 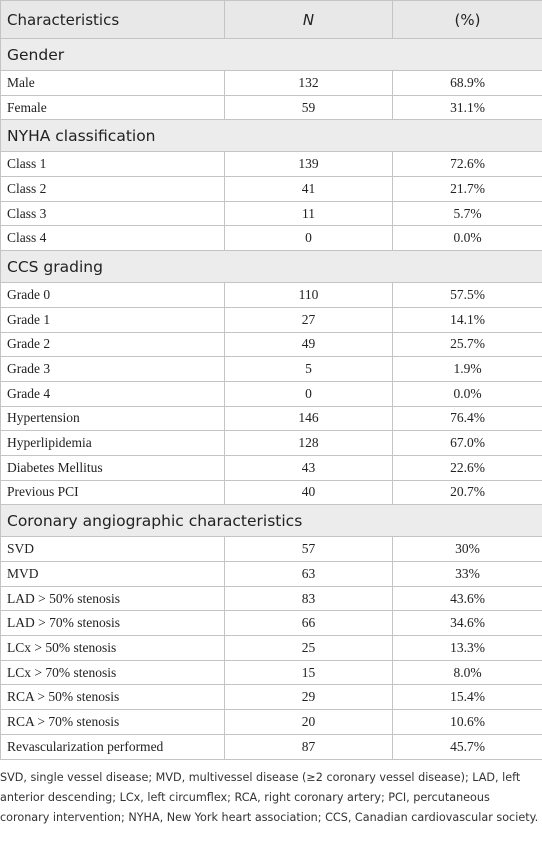 What do you see at coordinates (112, 672) in the screenshot?
I see `row-label: LCx > 70% stenosis` at bounding box center [112, 672].